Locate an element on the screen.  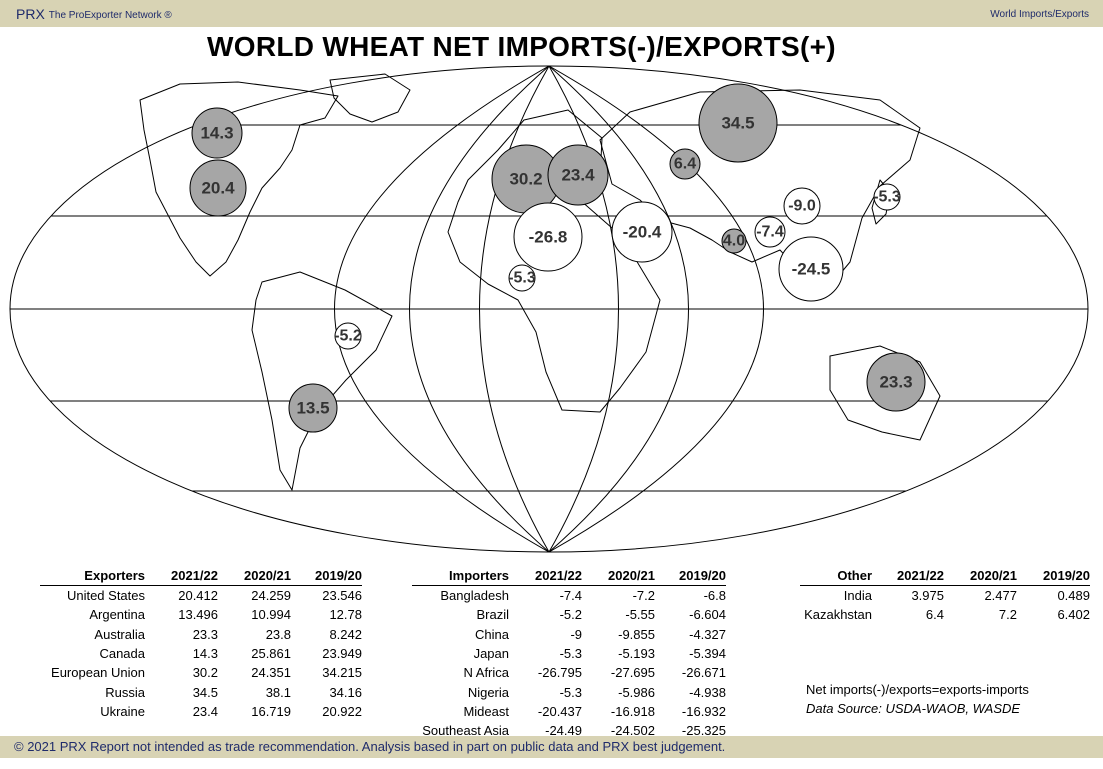
cell: 20.922 is located at coordinates (342, 711).